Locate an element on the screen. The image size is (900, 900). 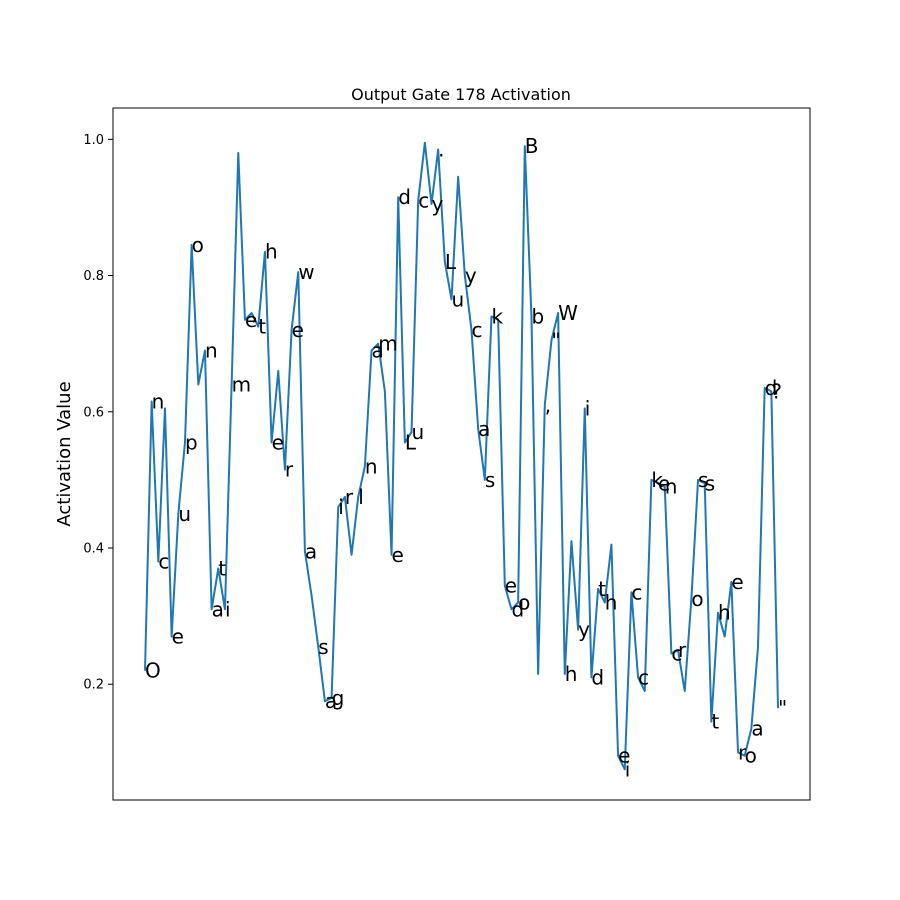
y-tick-label: 0.4 is located at coordinates (93, 548).